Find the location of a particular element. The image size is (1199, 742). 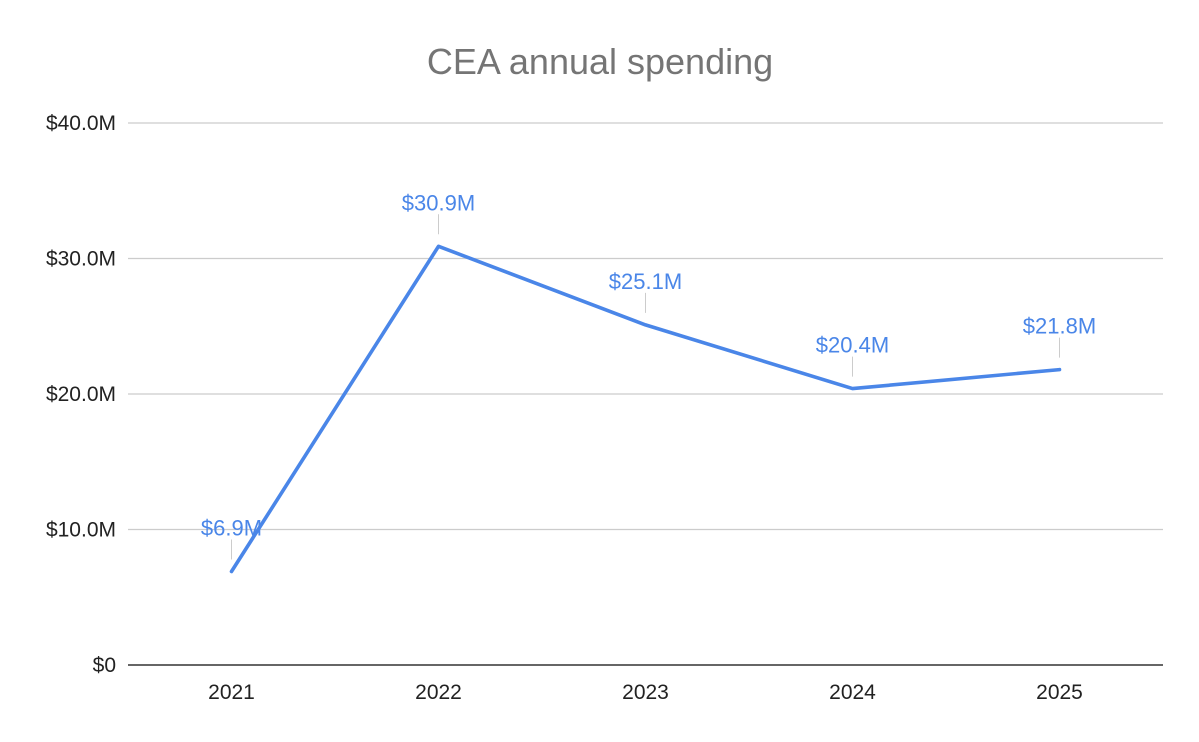

y-tick-label: $40.0M is located at coordinates (81, 123).